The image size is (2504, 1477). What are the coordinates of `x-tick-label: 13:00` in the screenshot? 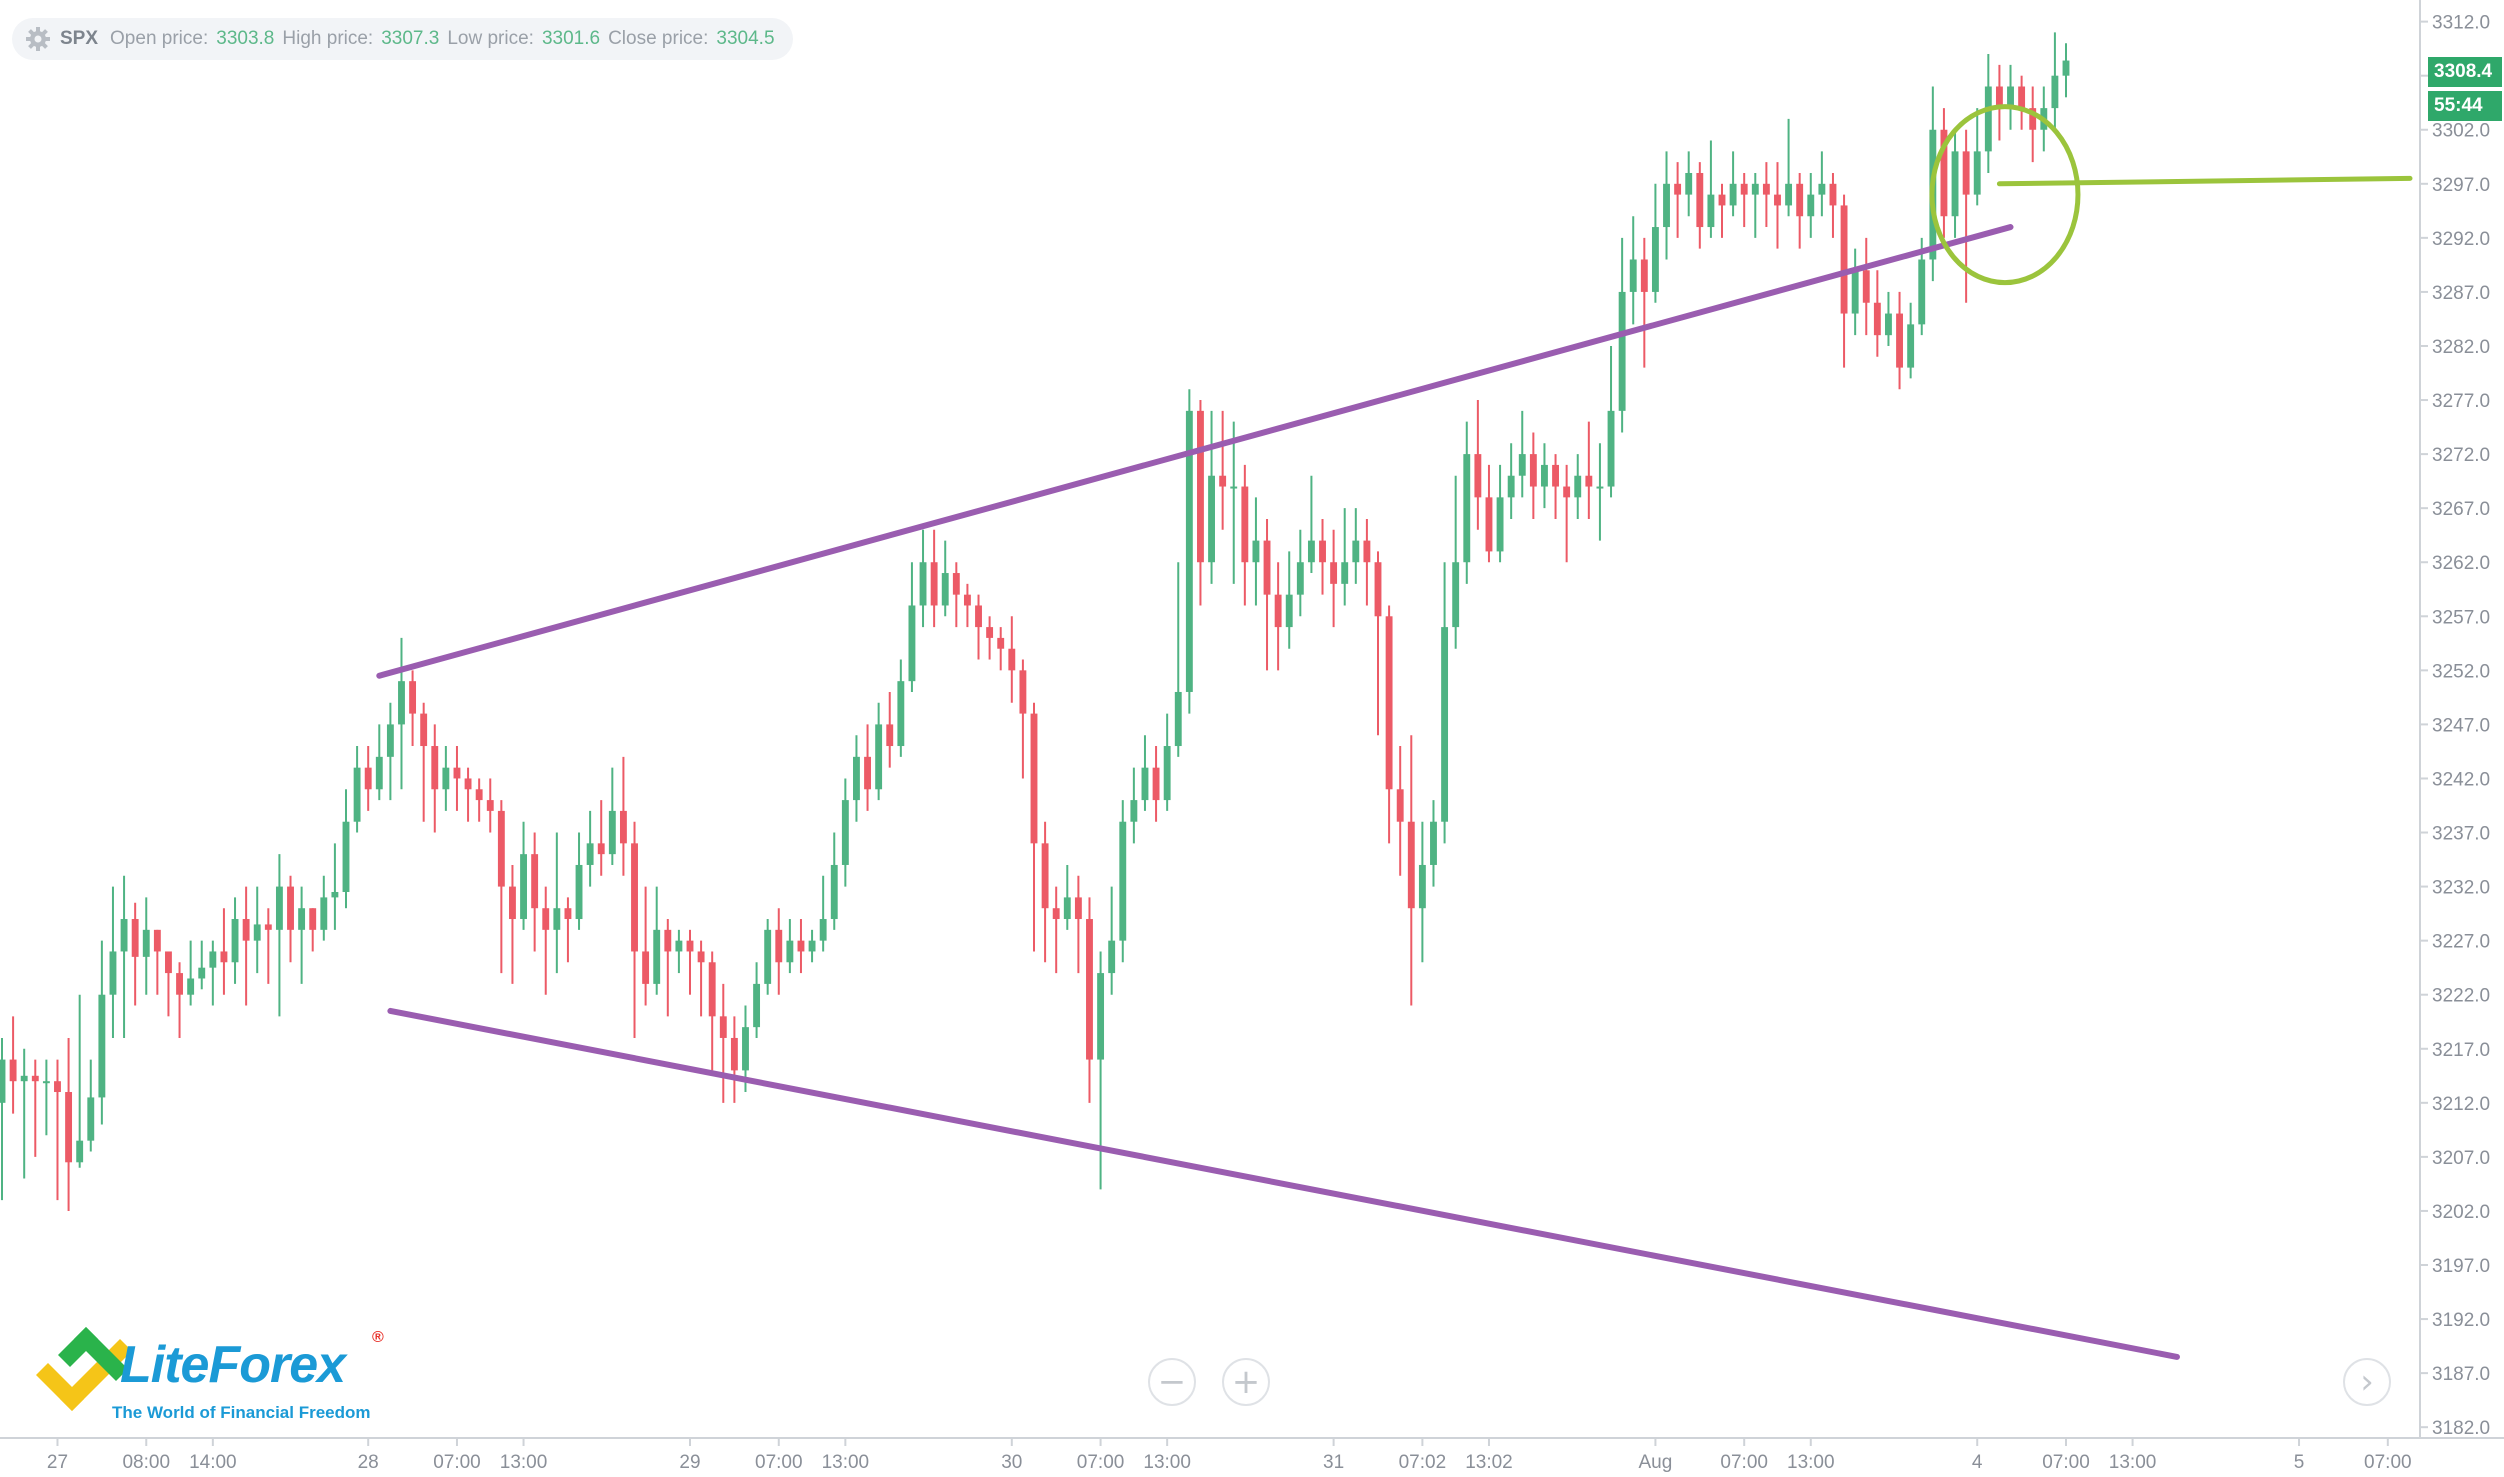 It's located at (1811, 1462).